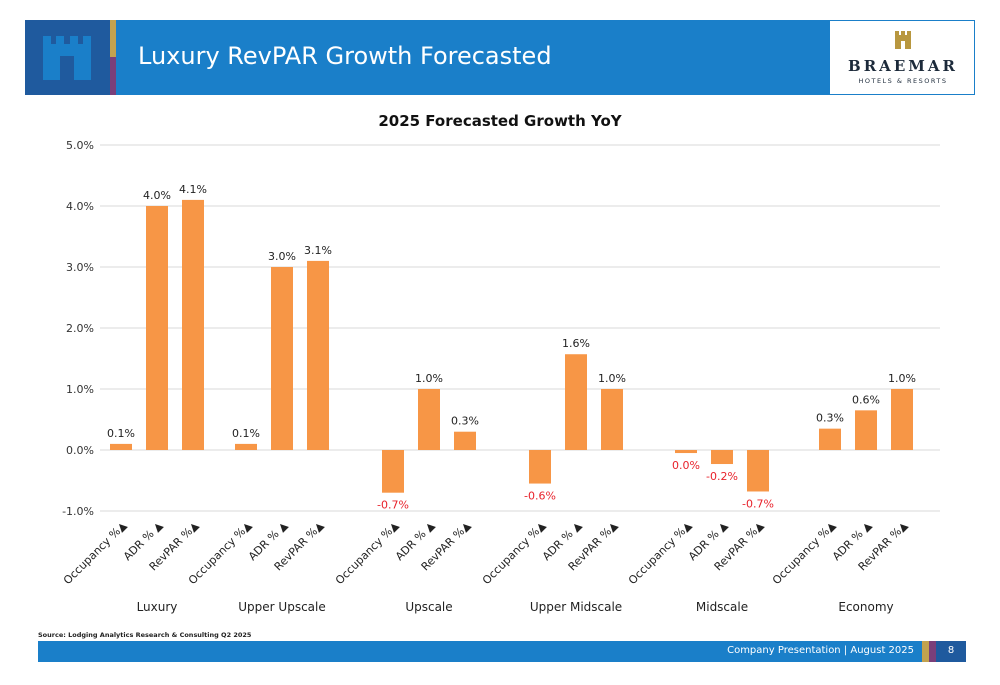 This screenshot has width=1000, height=685. Describe the element at coordinates (866, 399) in the screenshot. I see `data-label: 0.6%` at that location.